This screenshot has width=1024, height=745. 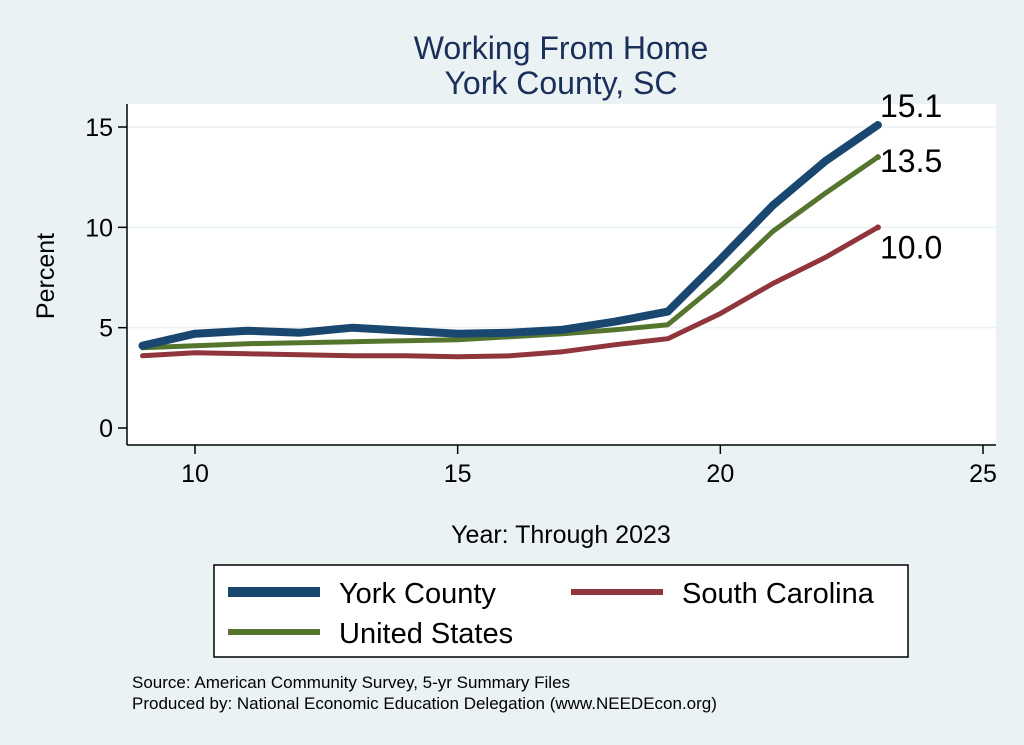 What do you see at coordinates (778, 594) in the screenshot?
I see `legend-label-south-carolina: South Carolina` at bounding box center [778, 594].